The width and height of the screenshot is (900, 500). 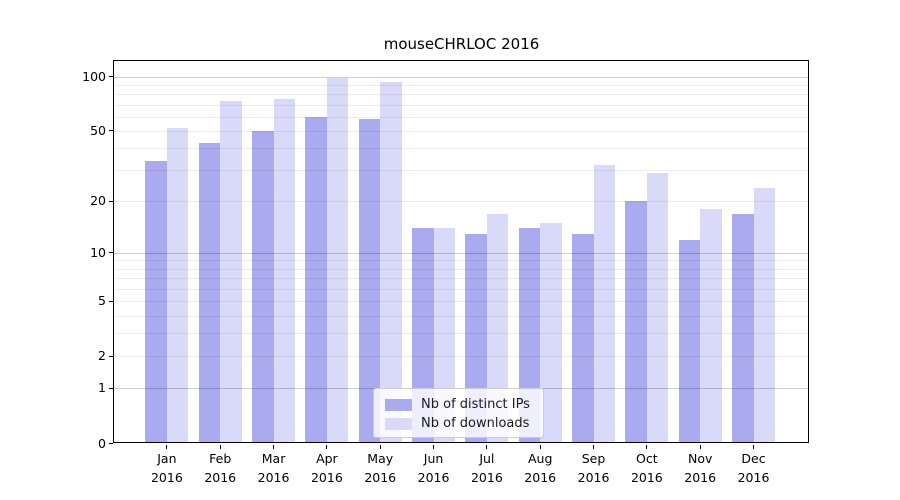 What do you see at coordinates (391, 263) in the screenshot?
I see `bar-downloads-may` at bounding box center [391, 263].